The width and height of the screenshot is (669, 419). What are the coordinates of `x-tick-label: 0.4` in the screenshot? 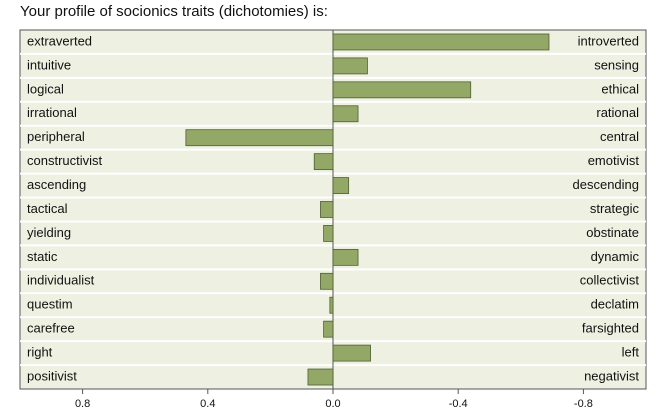 It's located at (207, 404).